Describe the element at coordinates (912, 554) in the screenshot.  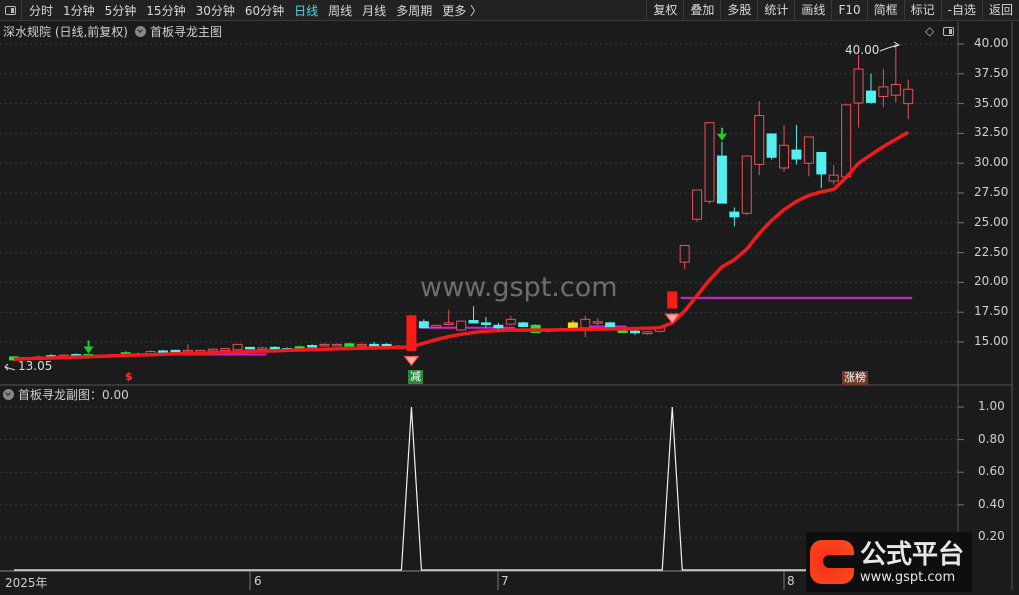
I see `logo-cn: 公式平台` at that location.